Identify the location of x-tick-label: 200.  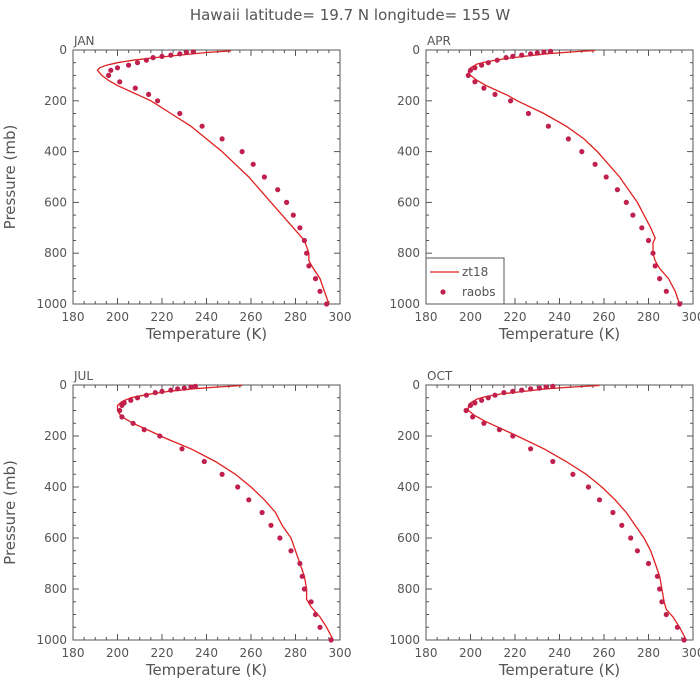
(117, 653).